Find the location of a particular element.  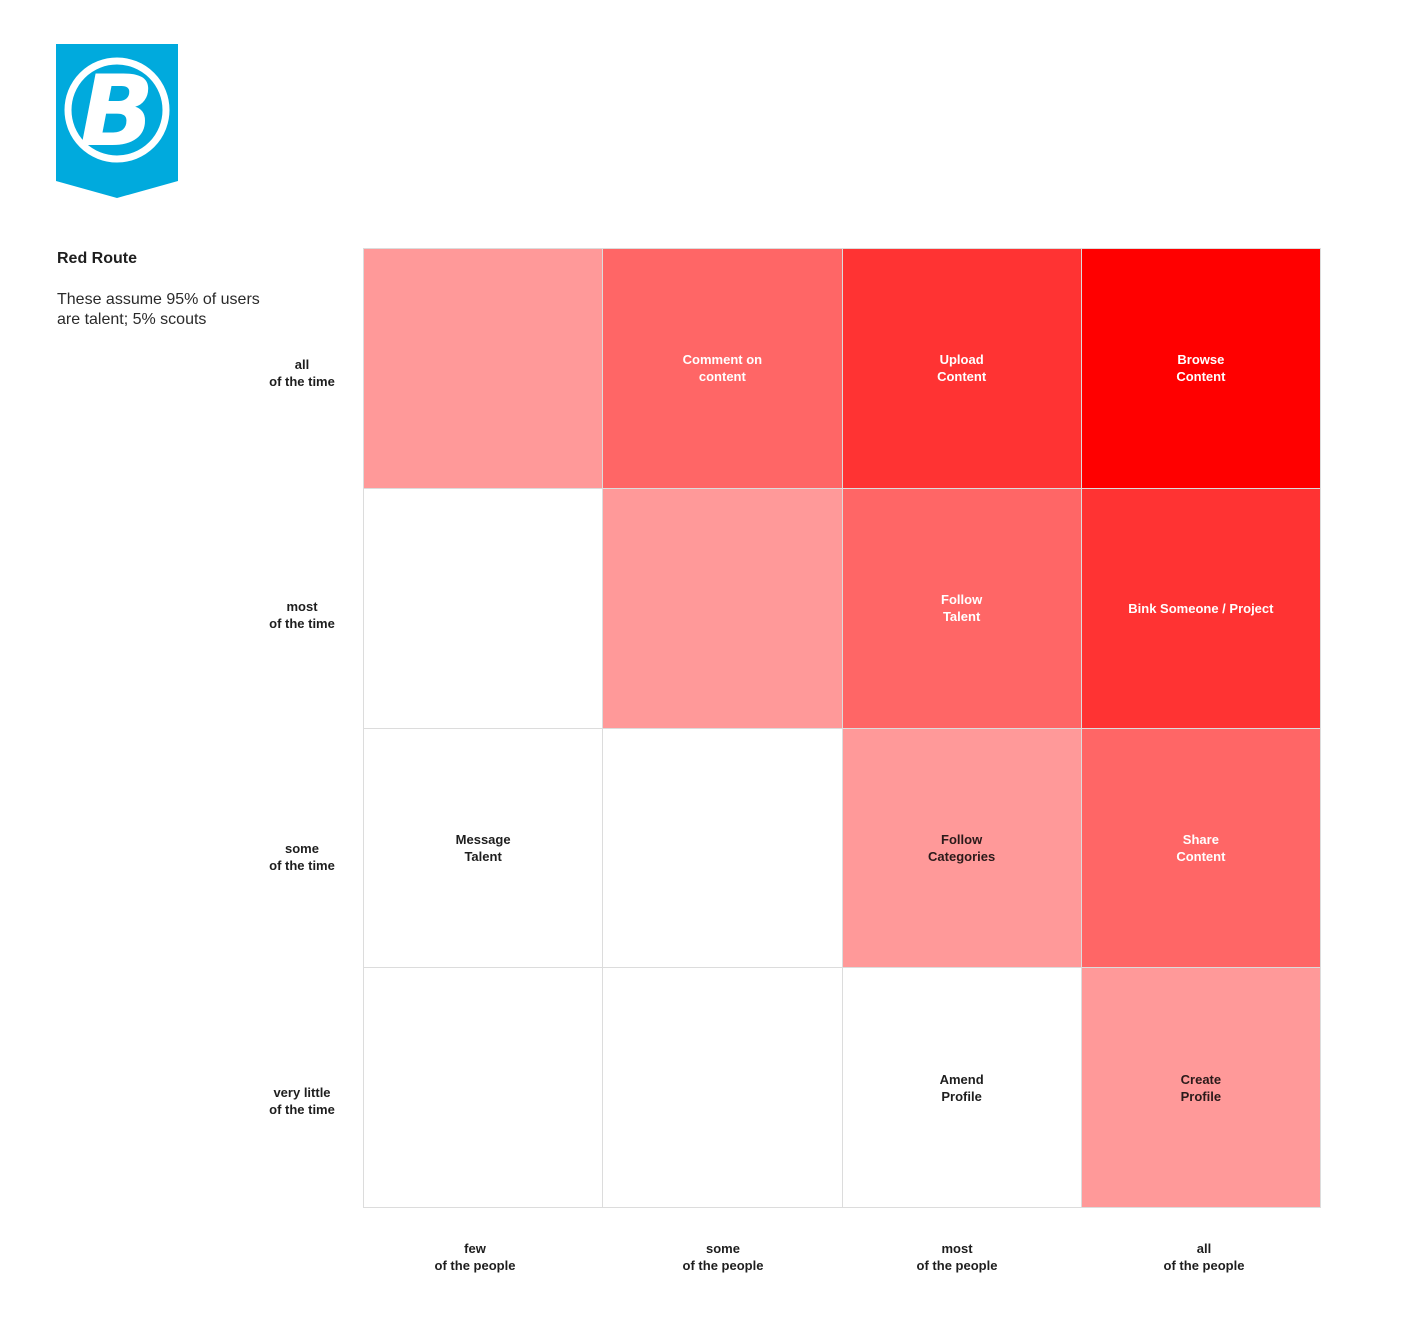

logo-letter: B is located at coordinates (117, 112).